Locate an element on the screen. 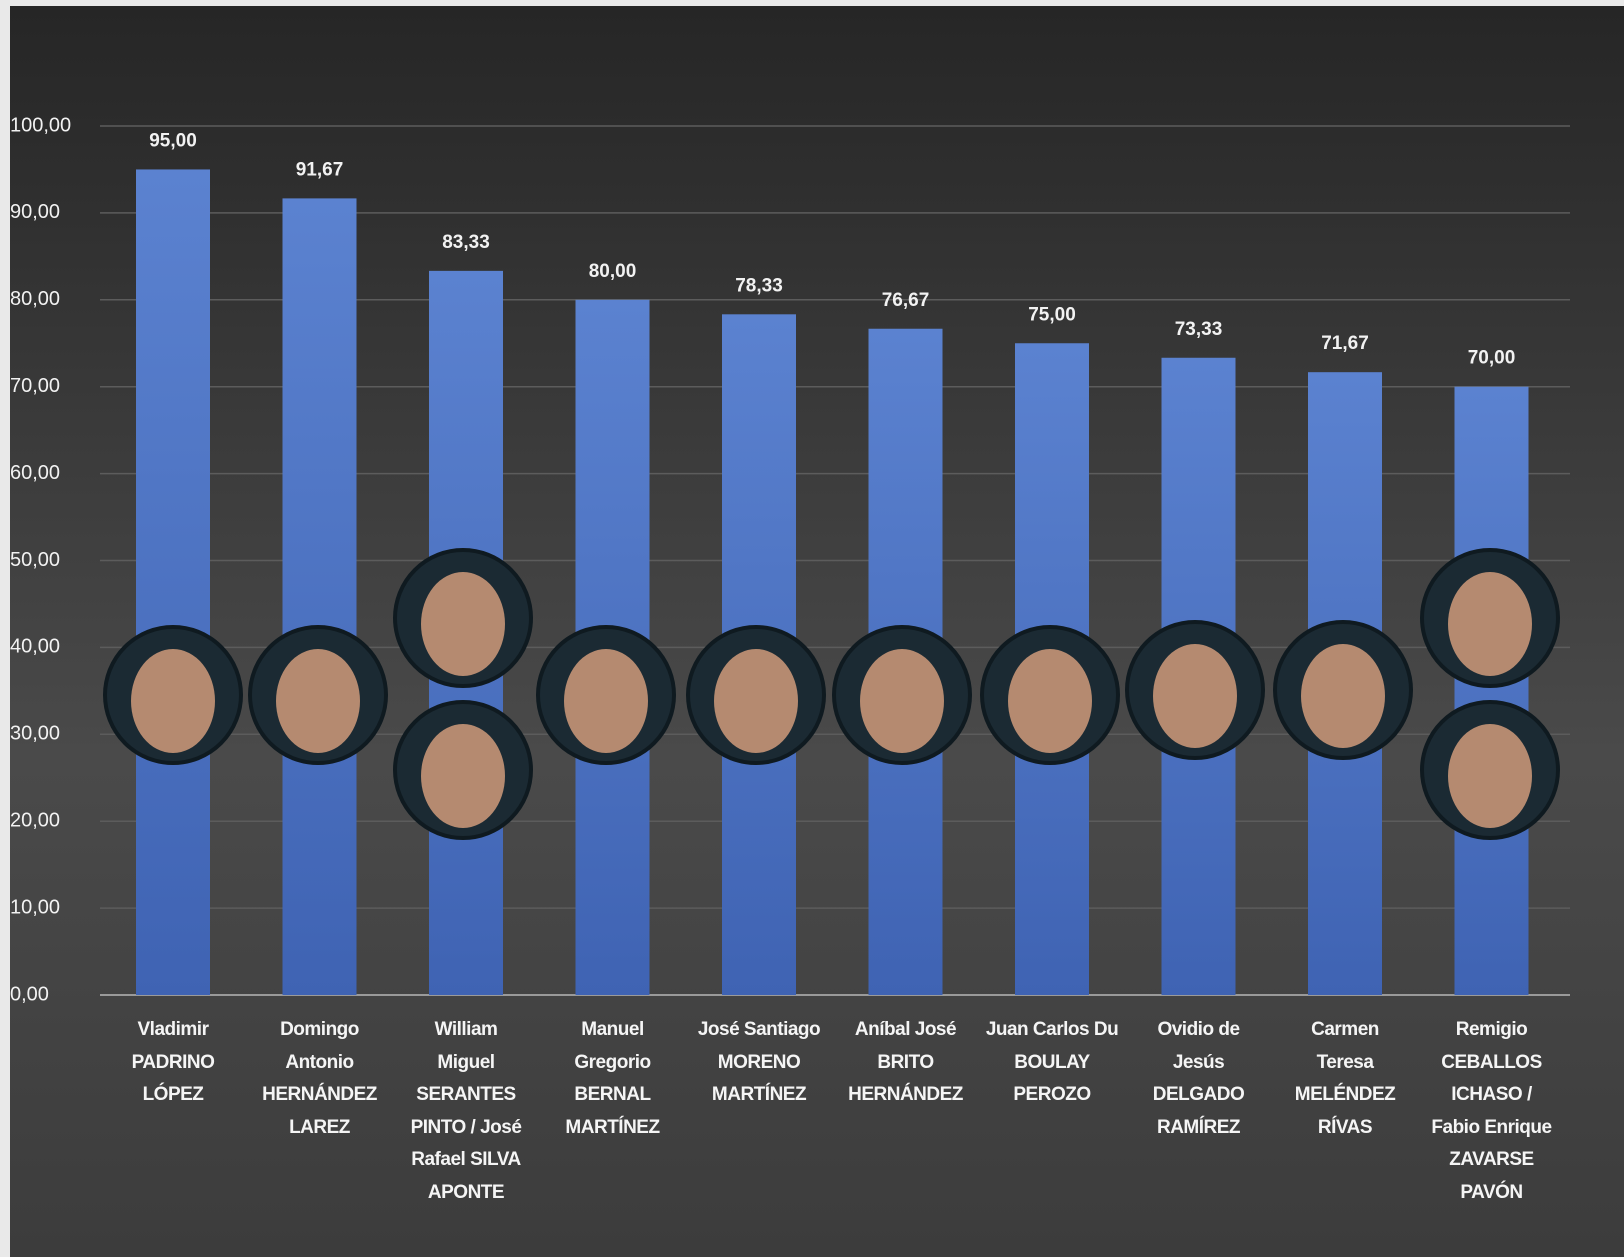  x-tick-label: Ovidio de Jesús DELGADO RAMÍREZ is located at coordinates (1198, 1078).